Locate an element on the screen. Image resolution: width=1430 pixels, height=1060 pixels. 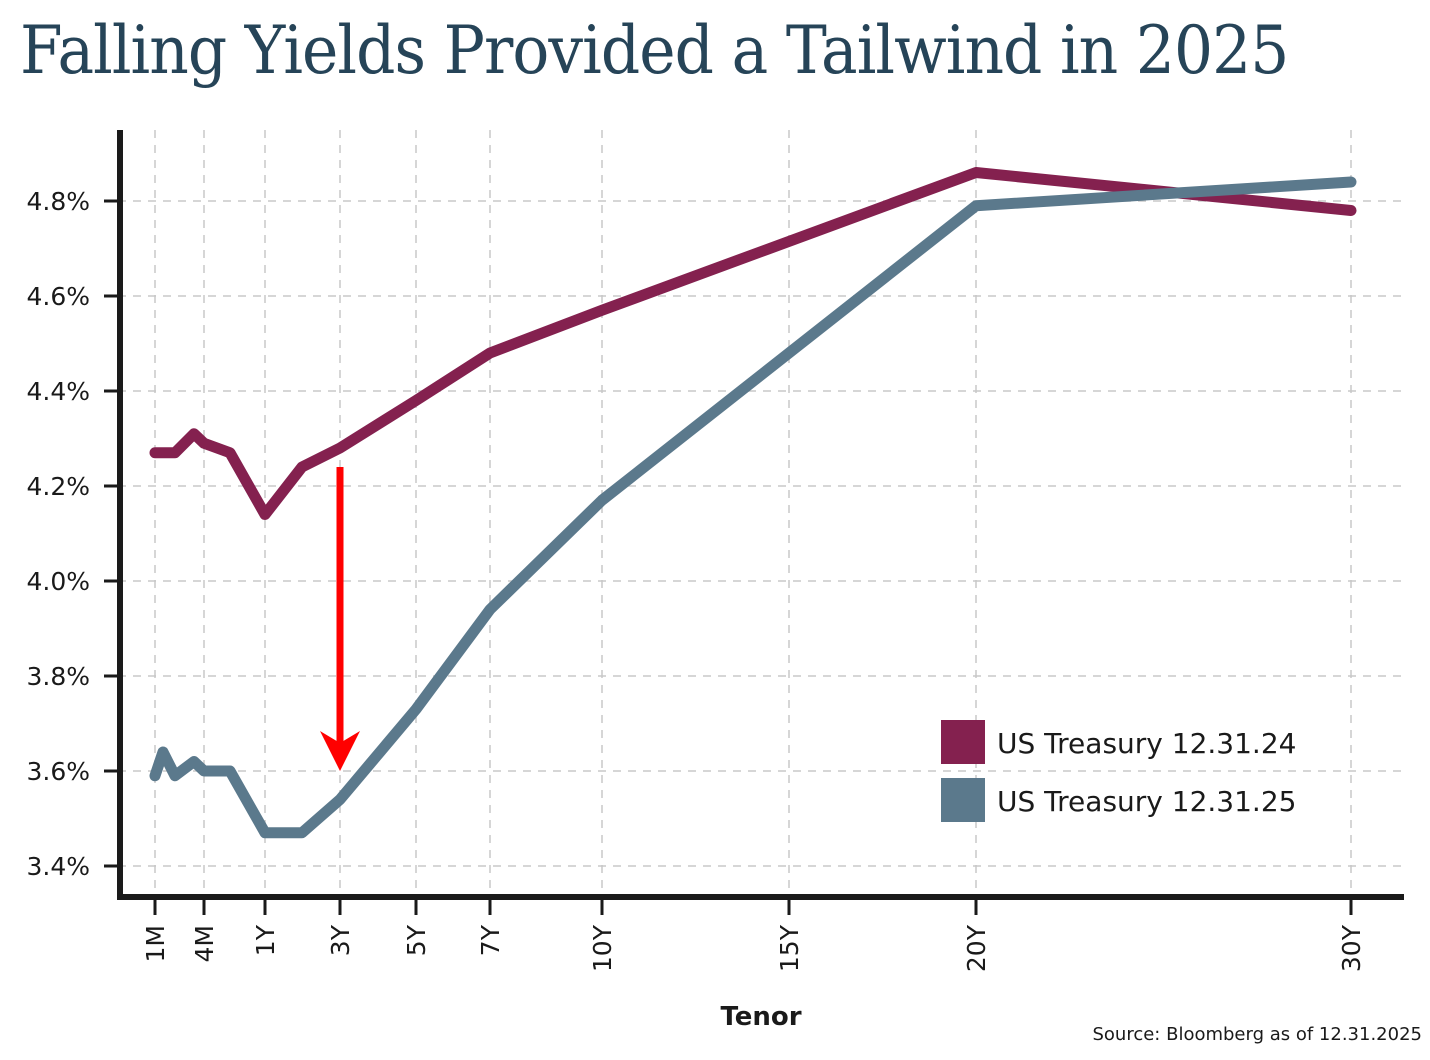
x-tick-label: 20Y is located at coordinates (976, 948).